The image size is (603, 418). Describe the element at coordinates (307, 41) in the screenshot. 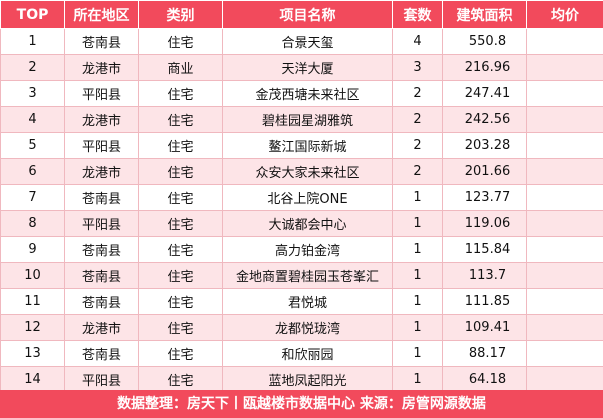

I see `cell-project-name: 合景天玺` at that location.